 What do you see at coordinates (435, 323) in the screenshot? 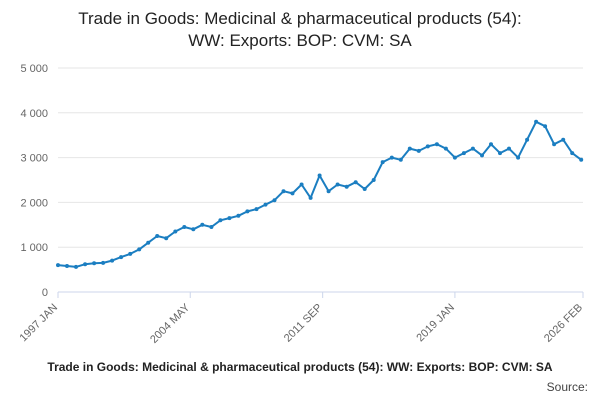
I see `x-tick-label: 2019 JAN` at bounding box center [435, 323].